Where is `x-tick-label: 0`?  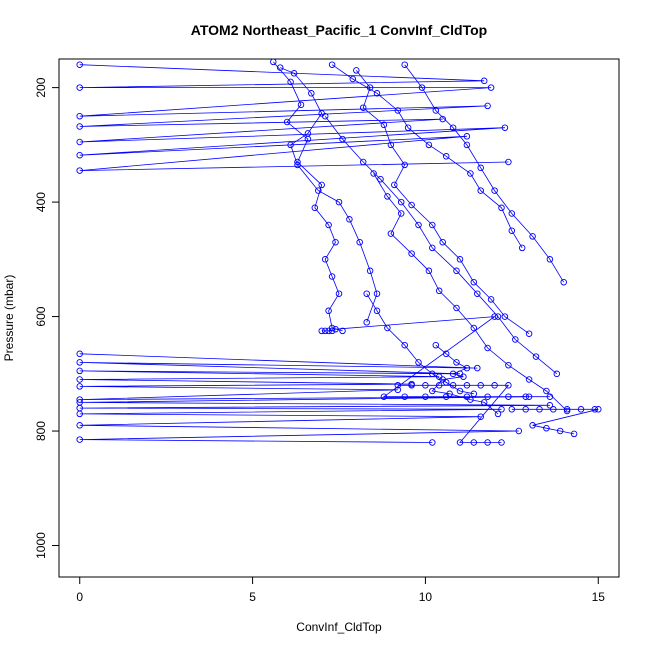
x-tick-label: 0 is located at coordinates (79, 597).